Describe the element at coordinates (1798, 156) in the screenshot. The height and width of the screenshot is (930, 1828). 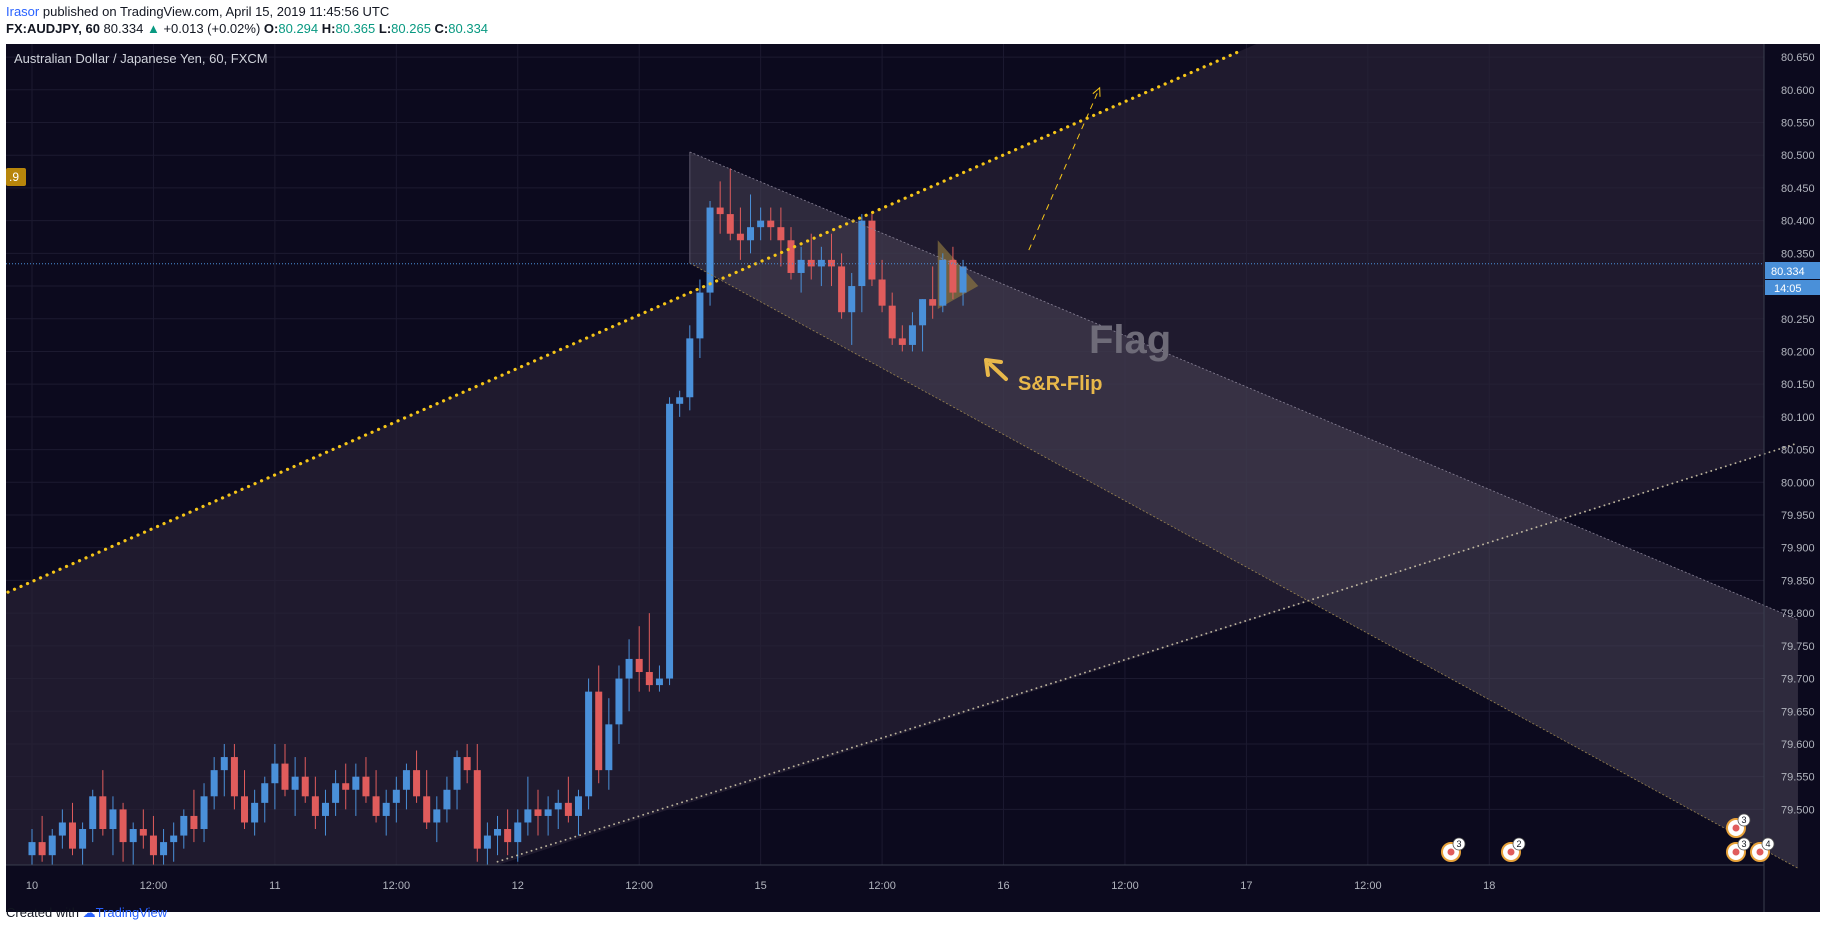
I see `y-tick-label-3: 80.500` at that location.